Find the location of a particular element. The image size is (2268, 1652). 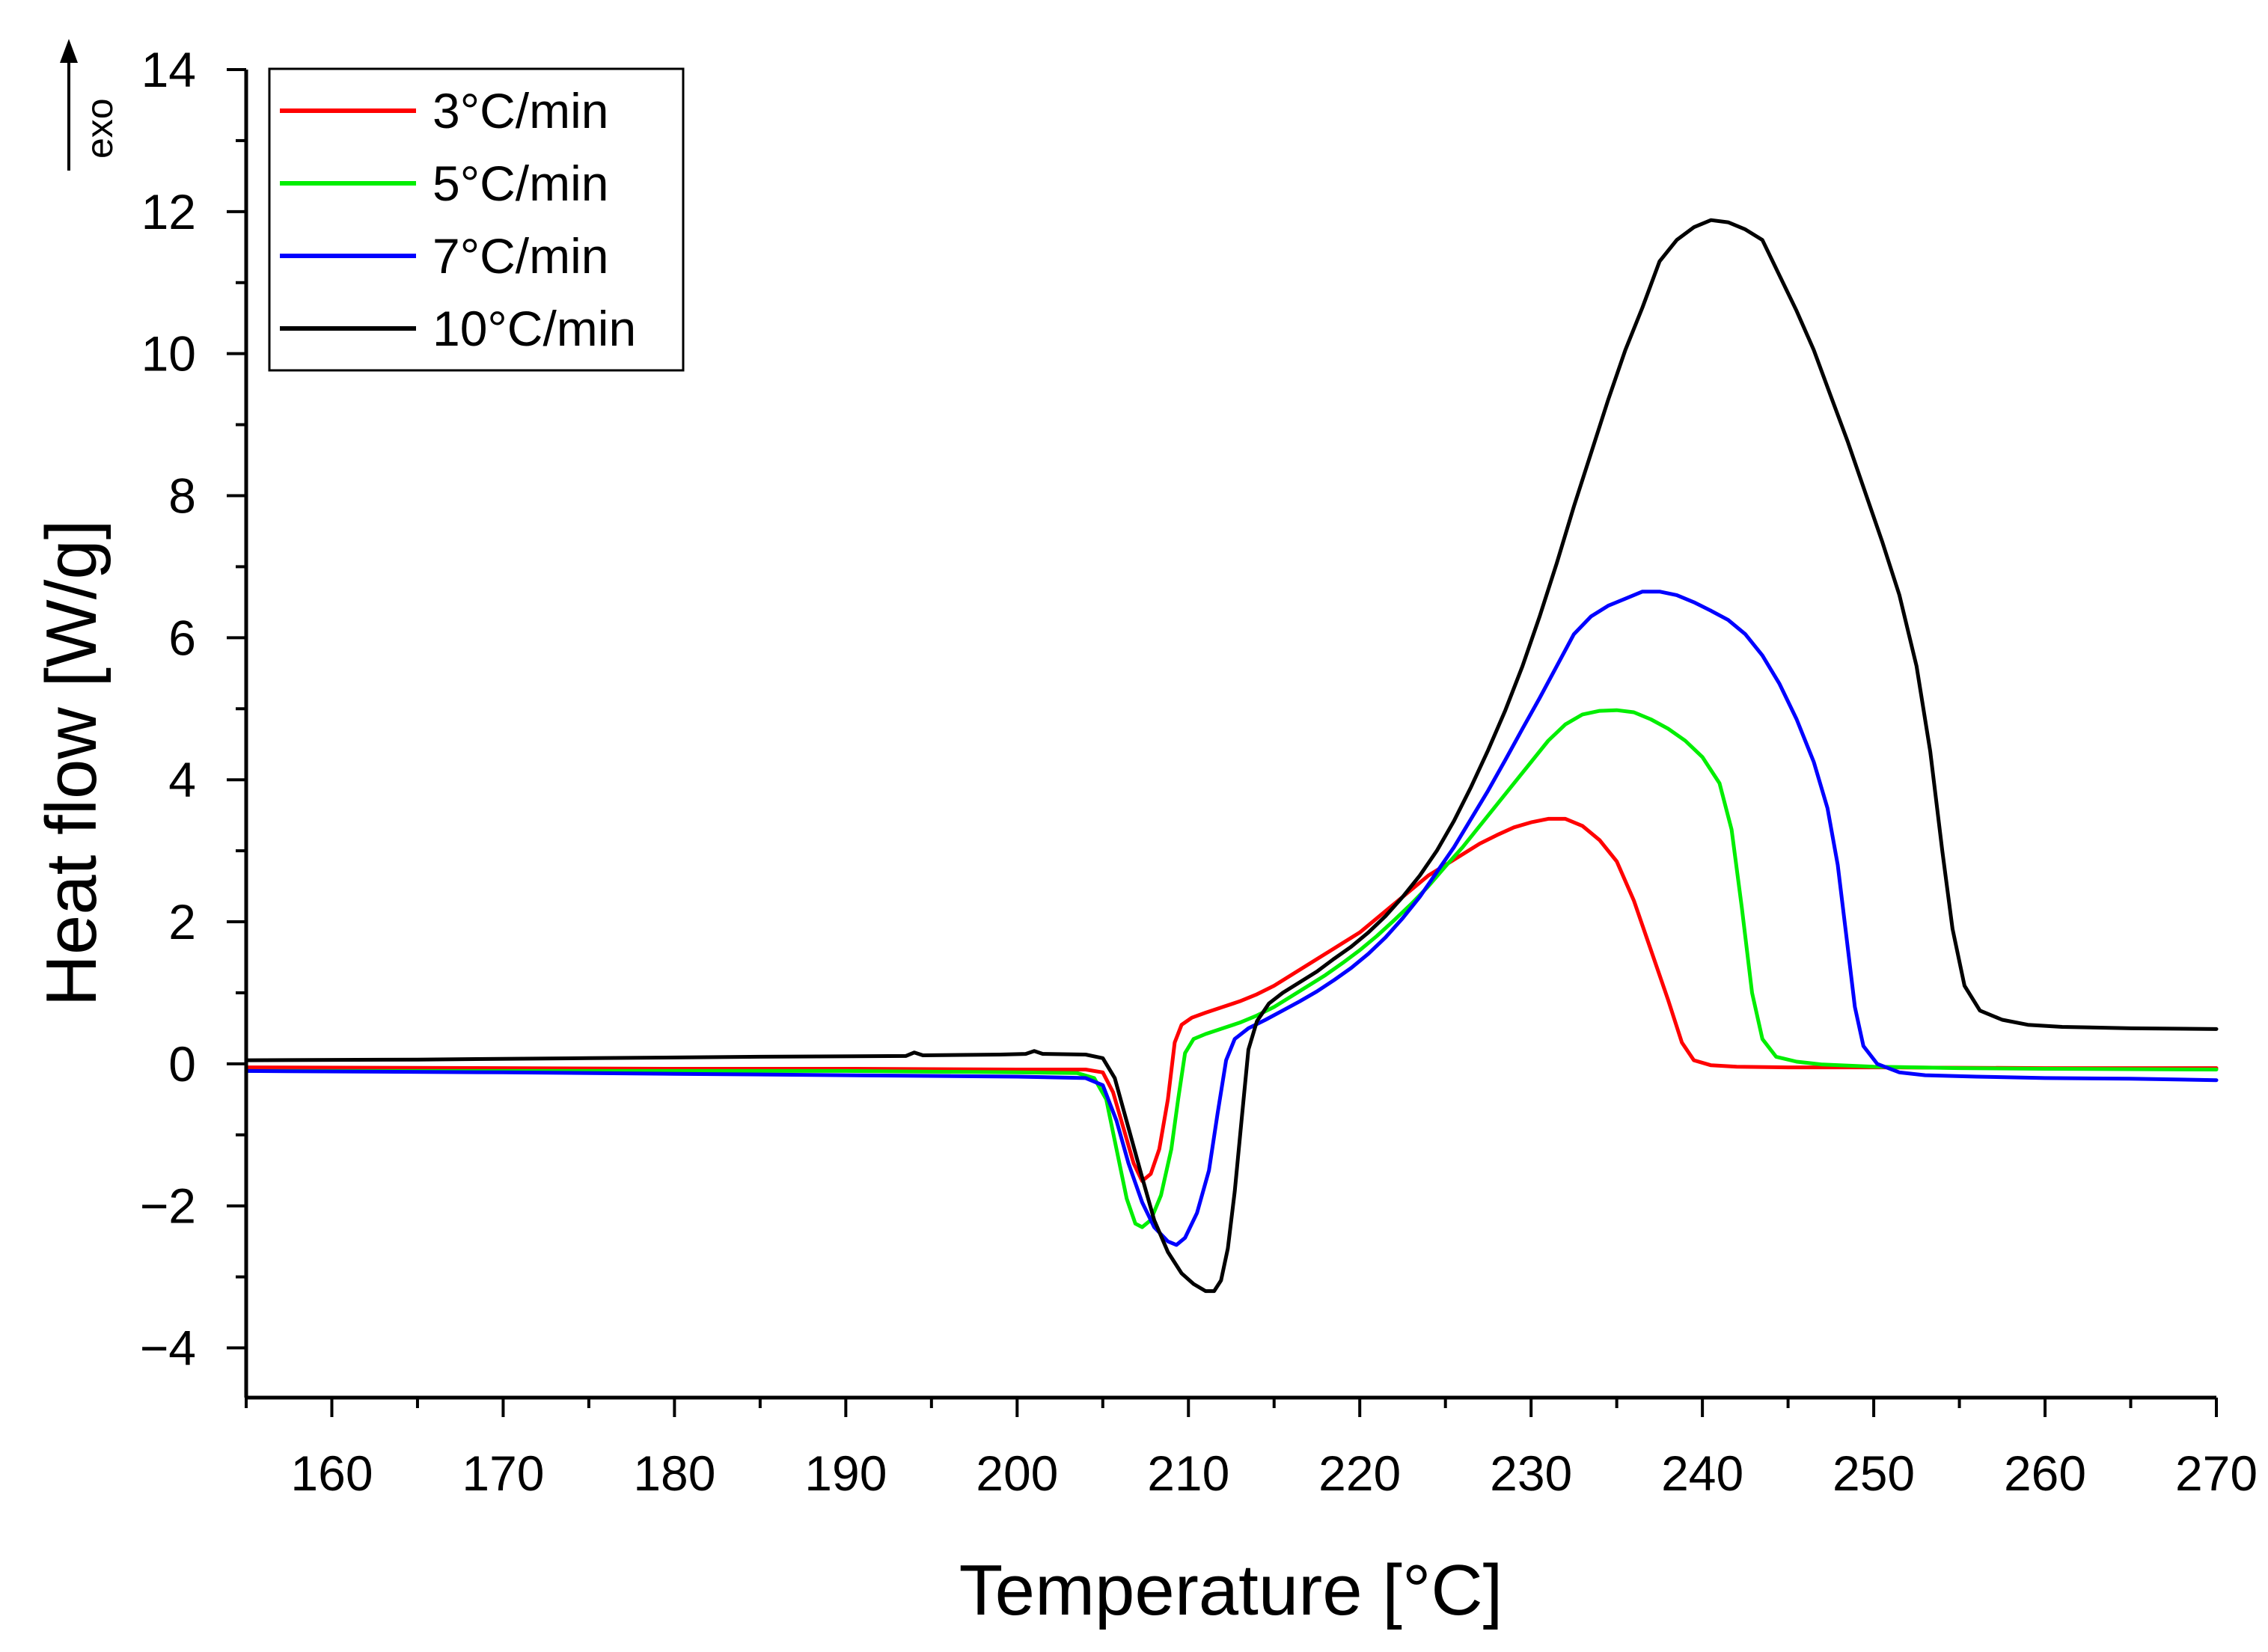

exo-label: exo is located at coordinates (99, 128).